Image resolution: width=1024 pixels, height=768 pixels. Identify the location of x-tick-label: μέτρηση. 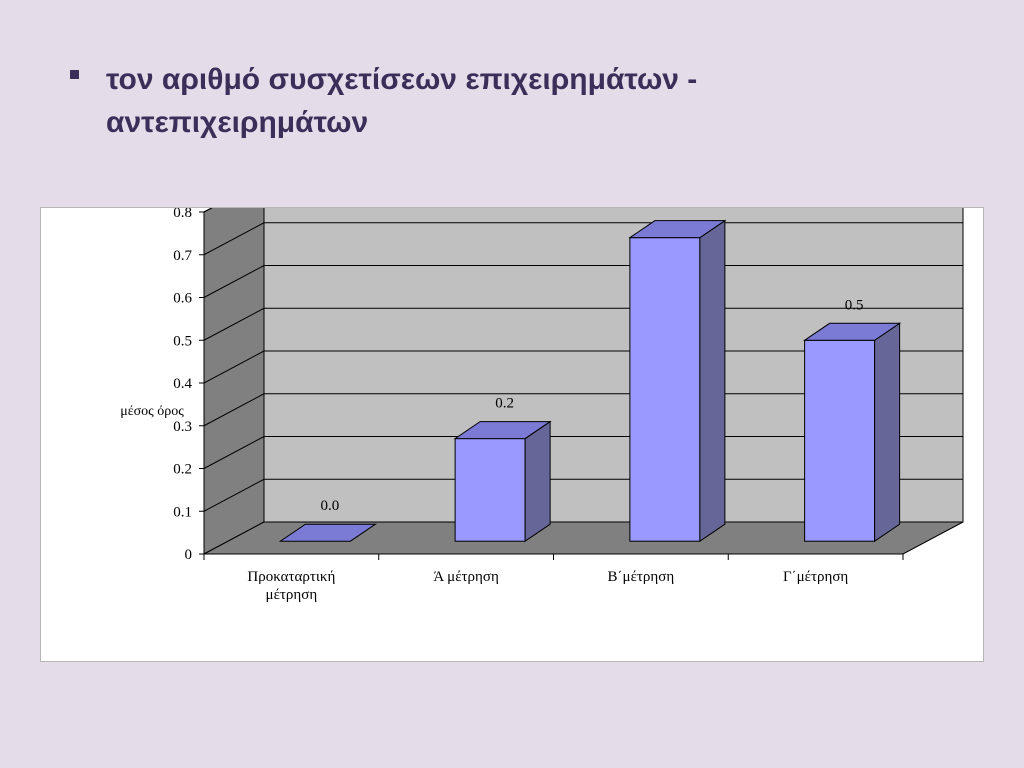
(292, 595).